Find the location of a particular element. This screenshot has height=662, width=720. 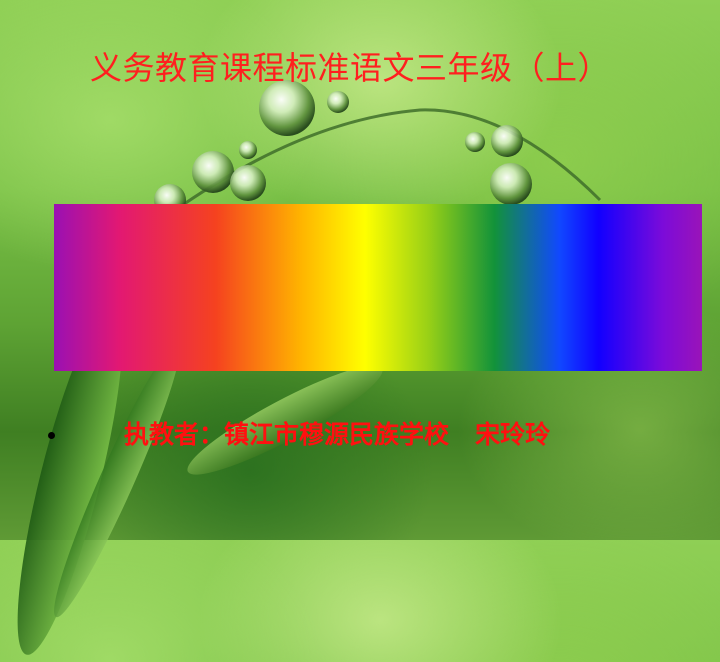

bullet-dot-icon is located at coordinates (51, 435).